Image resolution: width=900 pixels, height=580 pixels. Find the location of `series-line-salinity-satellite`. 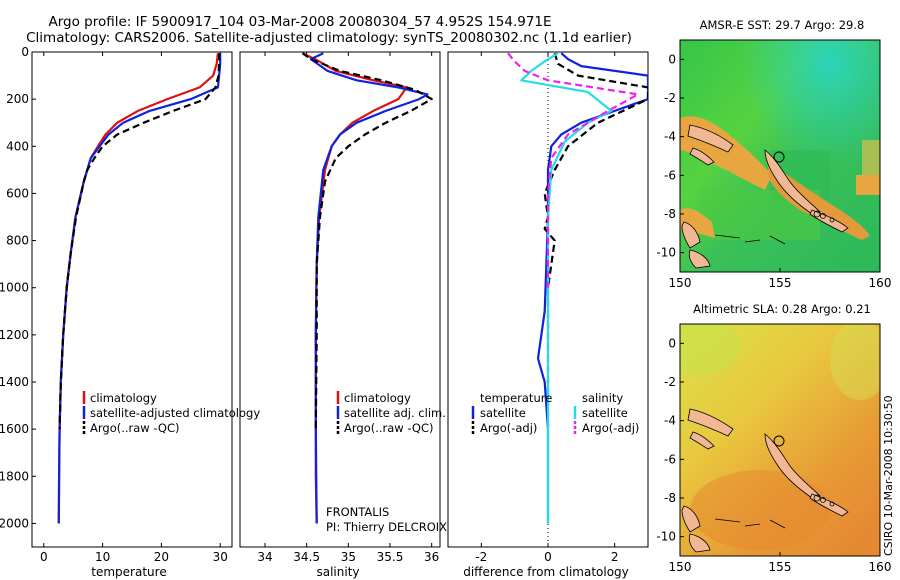

series-line-salinity-satellite is located at coordinates (566, 288).